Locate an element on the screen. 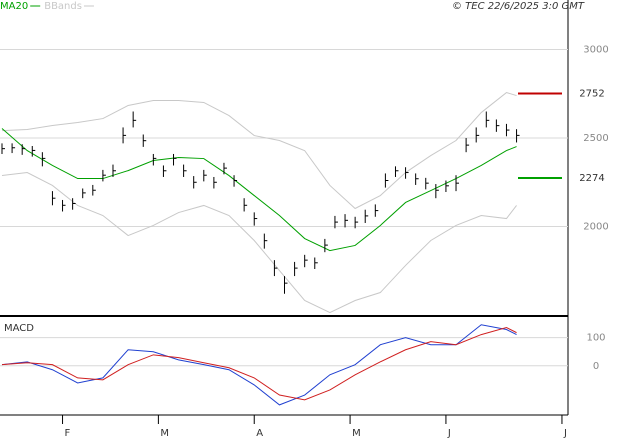 This screenshot has height=440, width=627. x-tick-label: F is located at coordinates (68, 433).